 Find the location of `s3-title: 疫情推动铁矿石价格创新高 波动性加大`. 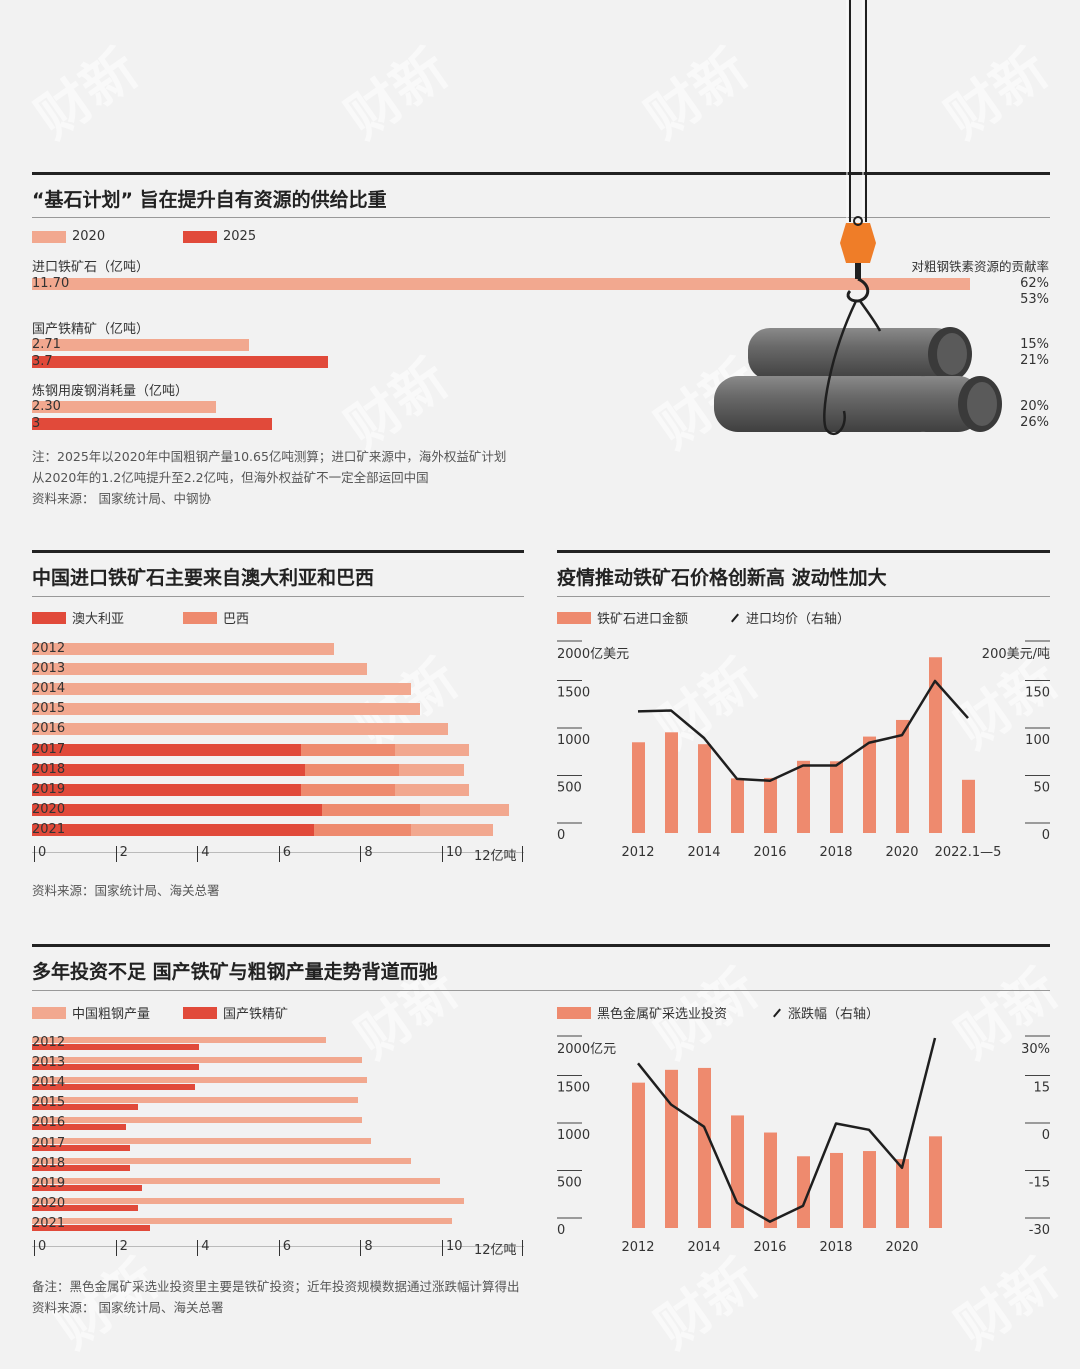

s3-title: 疫情推动铁矿石价格创新高 波动性加大 is located at coordinates (722, 578).